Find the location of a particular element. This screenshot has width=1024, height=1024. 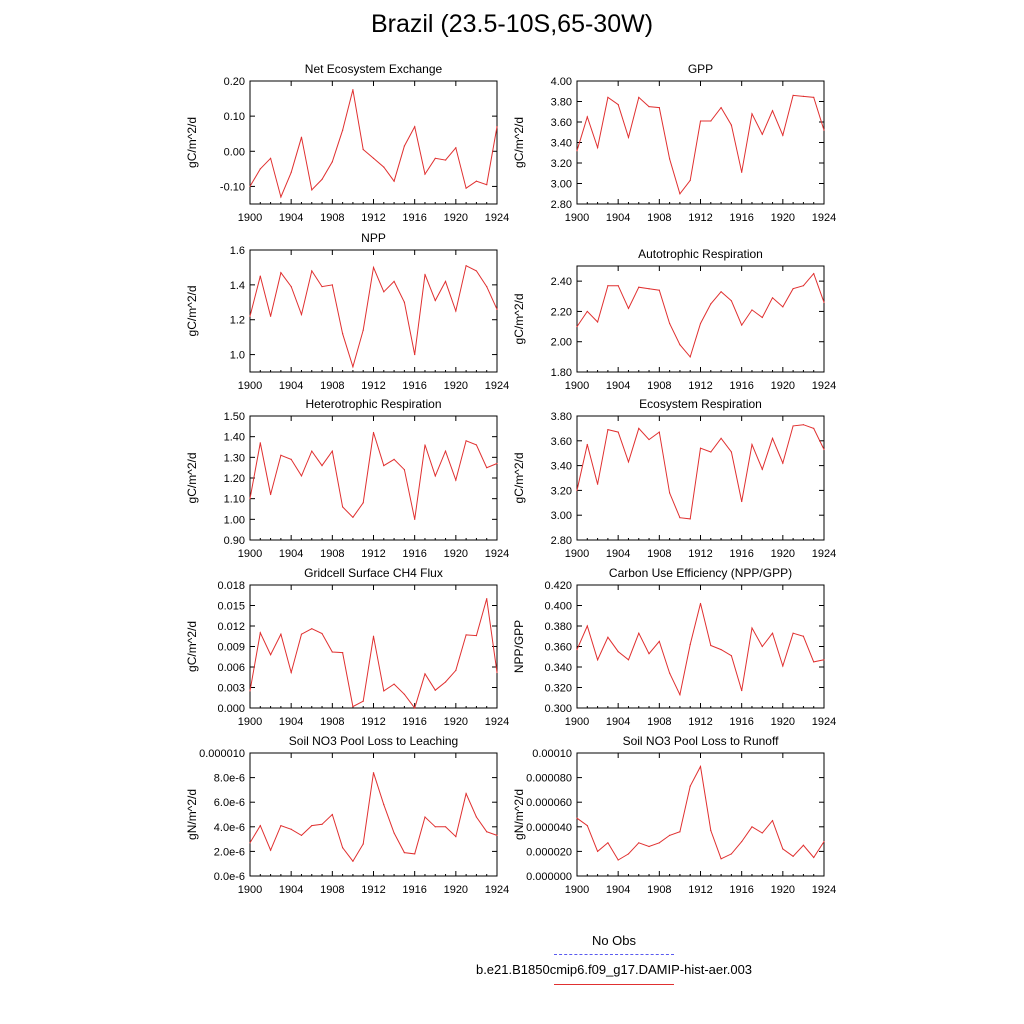

y-tick-label: 3.60 is located at coordinates (561, 123).